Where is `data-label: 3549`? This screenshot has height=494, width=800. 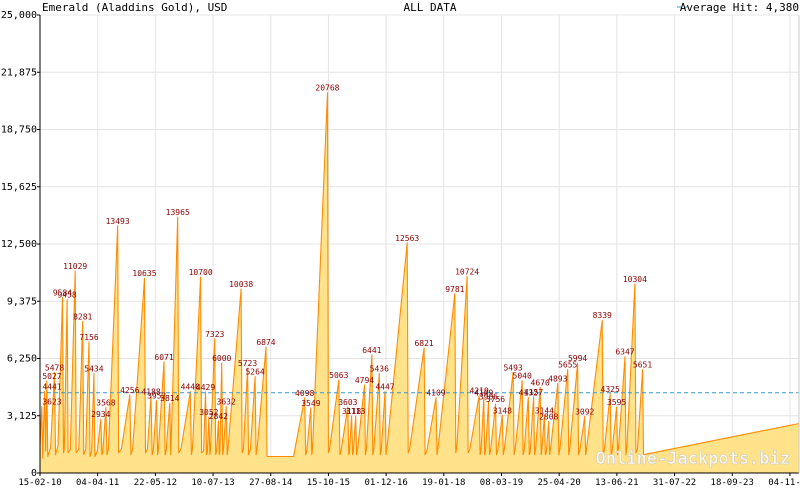 data-label: 3549 is located at coordinates (310, 403).